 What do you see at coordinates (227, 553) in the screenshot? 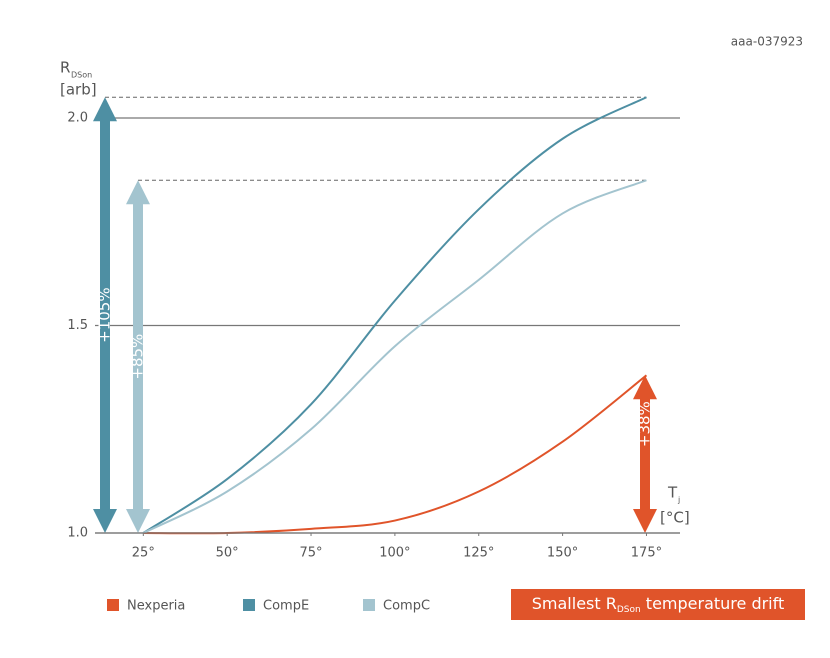
I see `x-tick-label: 50°` at bounding box center [227, 553].